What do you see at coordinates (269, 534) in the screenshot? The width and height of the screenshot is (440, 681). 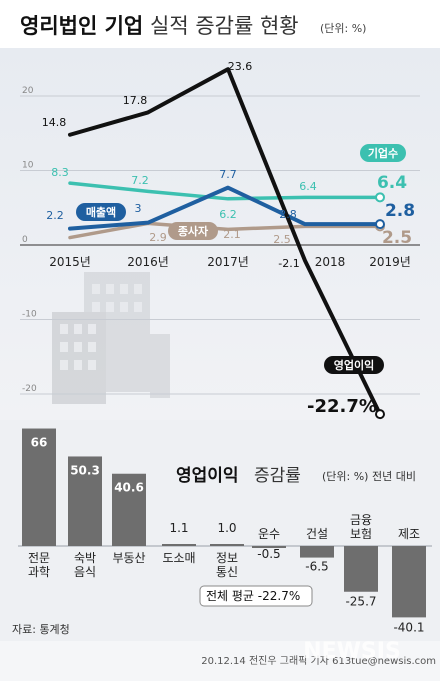 I see `bar-category-label: 운수` at bounding box center [269, 534].